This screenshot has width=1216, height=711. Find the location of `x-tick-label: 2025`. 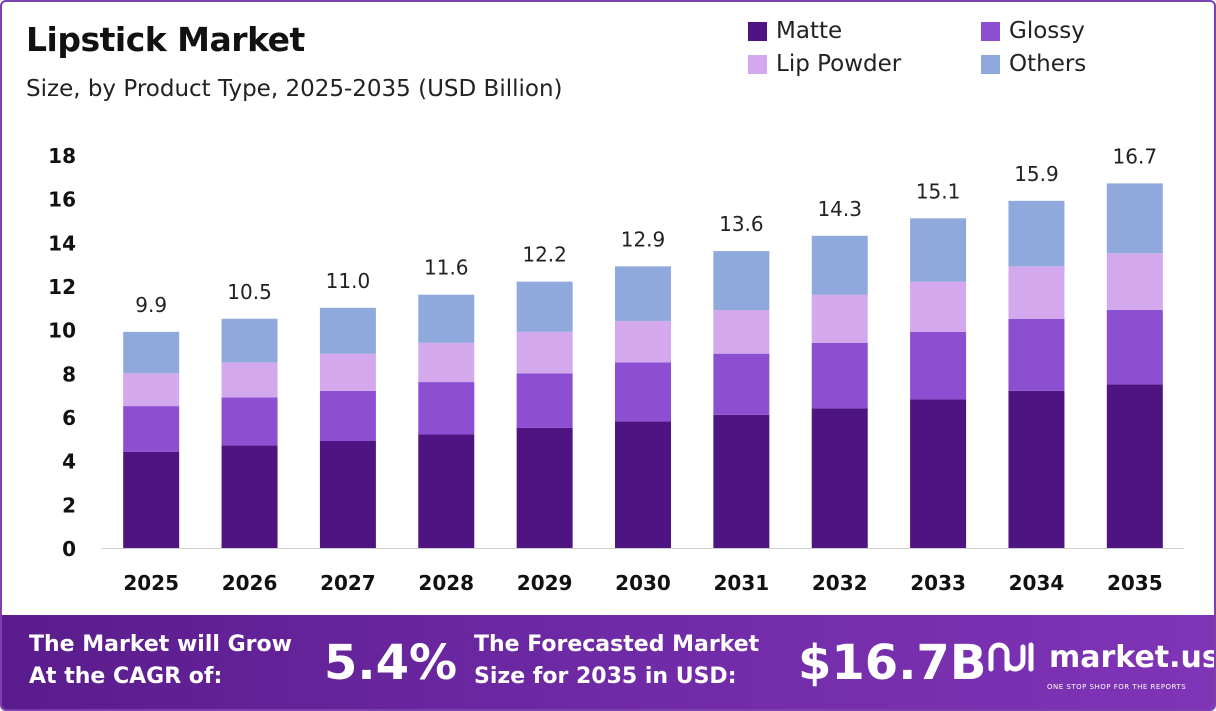

x-tick-label: 2025 is located at coordinates (151, 583).